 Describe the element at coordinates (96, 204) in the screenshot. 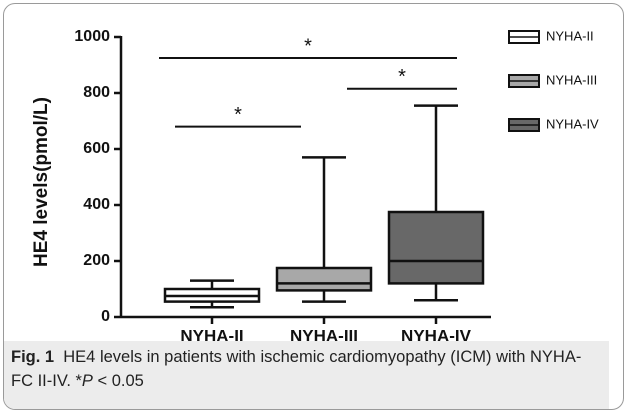

I see `y-tick-label: 400` at that location.